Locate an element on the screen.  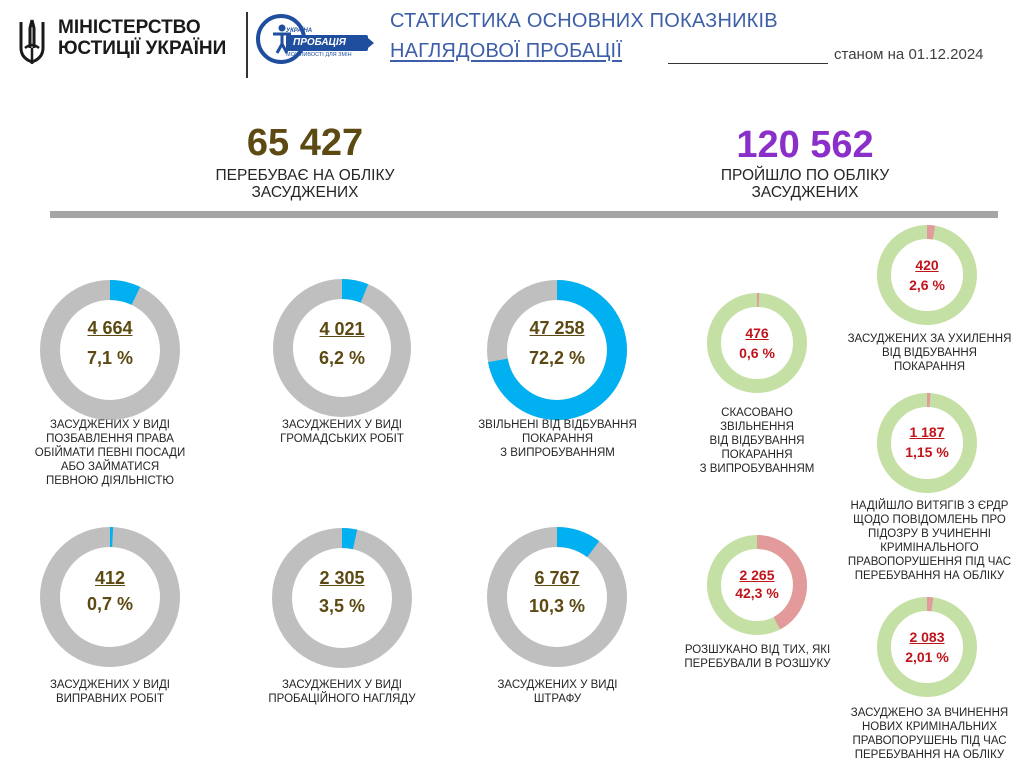
probation-logo-word: ПРОБАЦІЯ is located at coordinates (330, 43).